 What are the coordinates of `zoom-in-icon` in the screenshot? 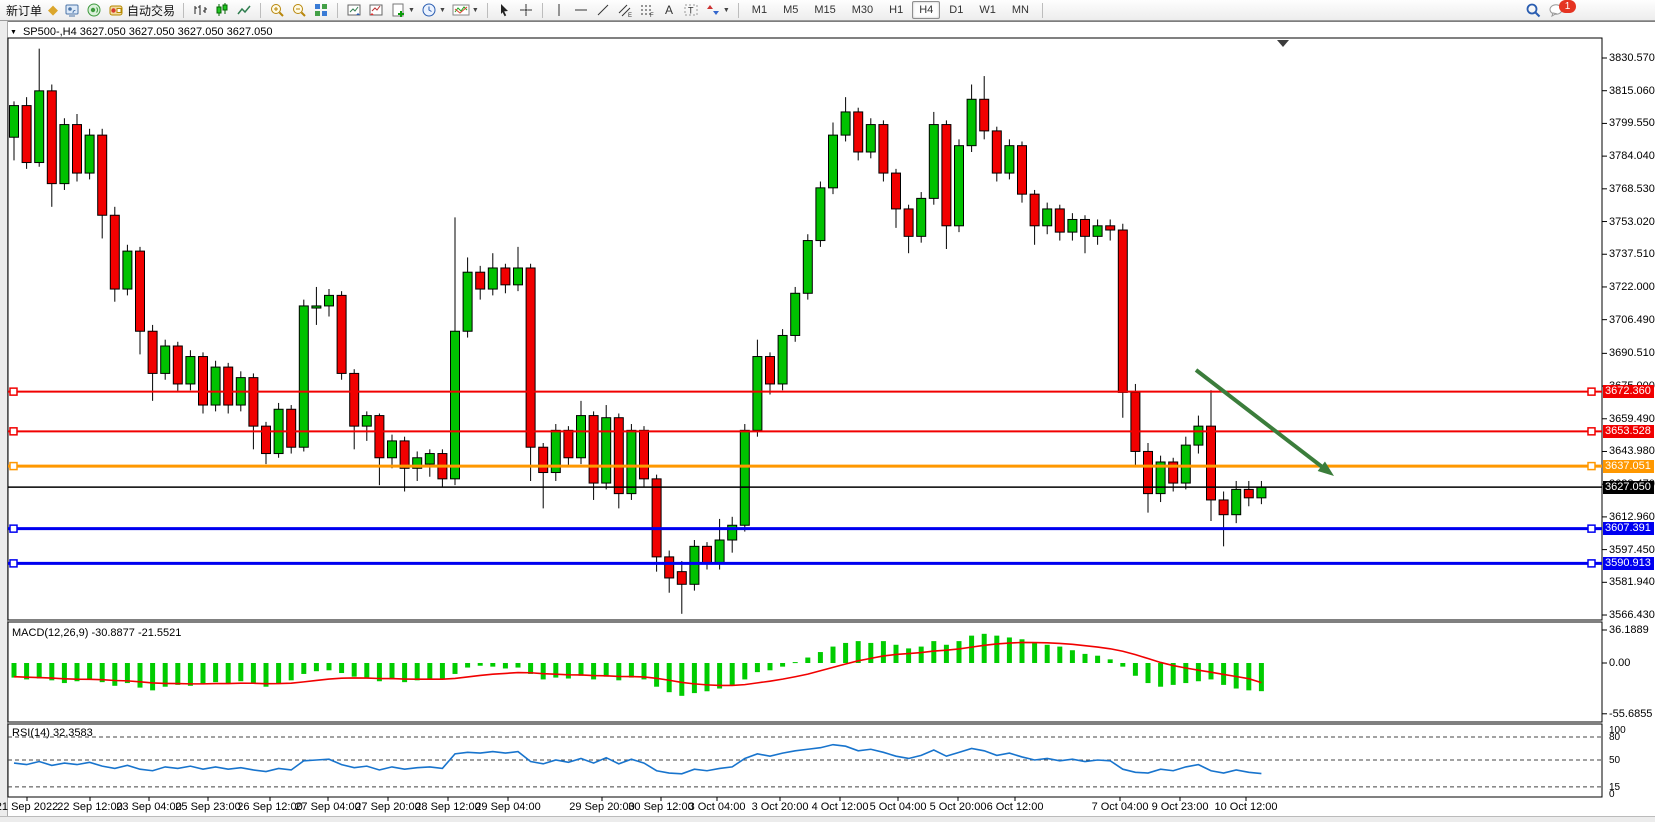 It's located at (277, 10).